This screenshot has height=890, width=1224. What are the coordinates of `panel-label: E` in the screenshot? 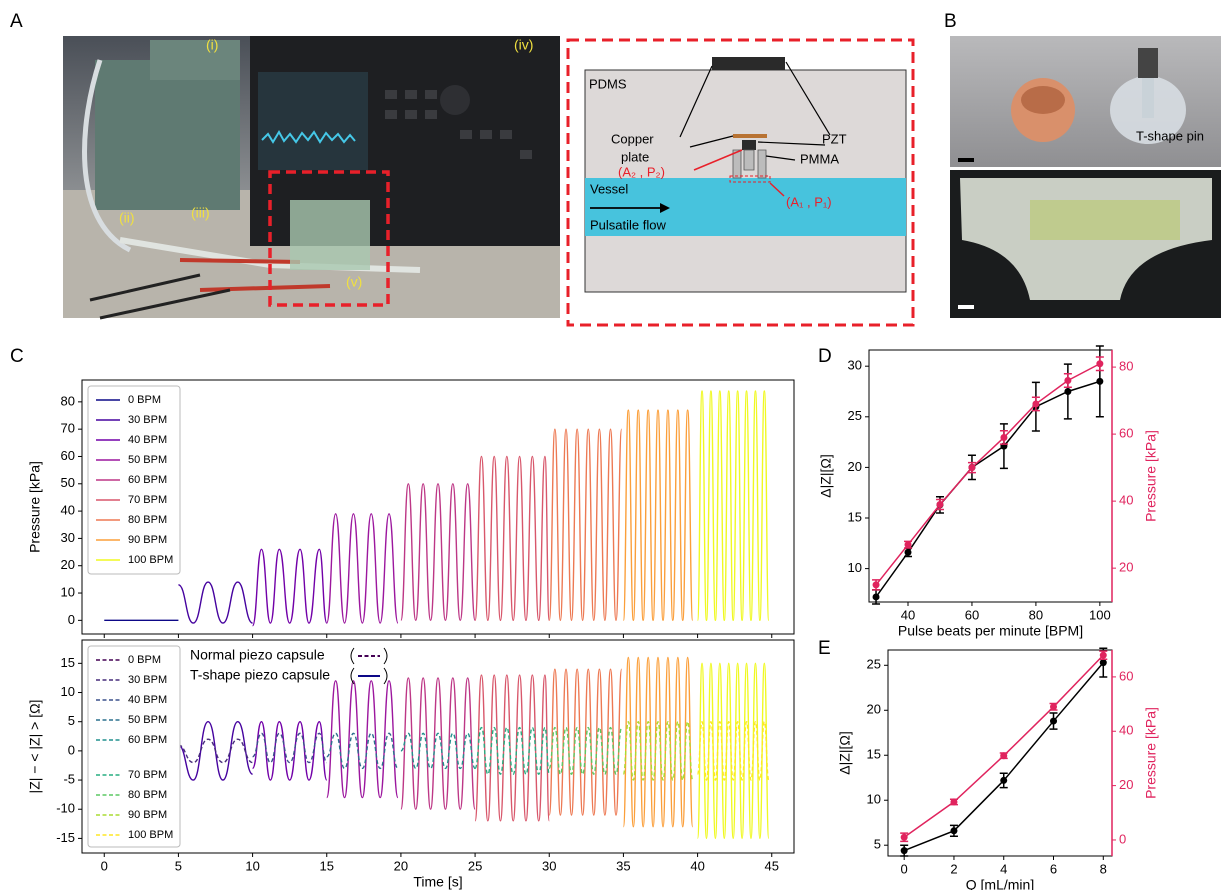 It's located at (824, 648).